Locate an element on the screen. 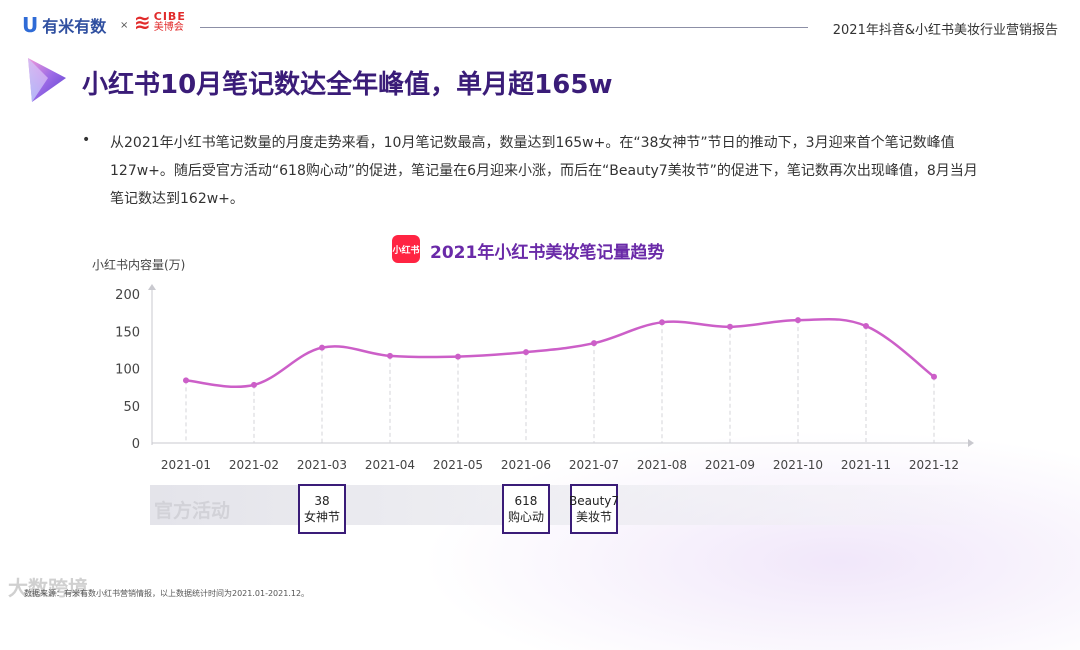 The image size is (1080, 650). watermark: 大数跨境 is located at coordinates (48, 588).